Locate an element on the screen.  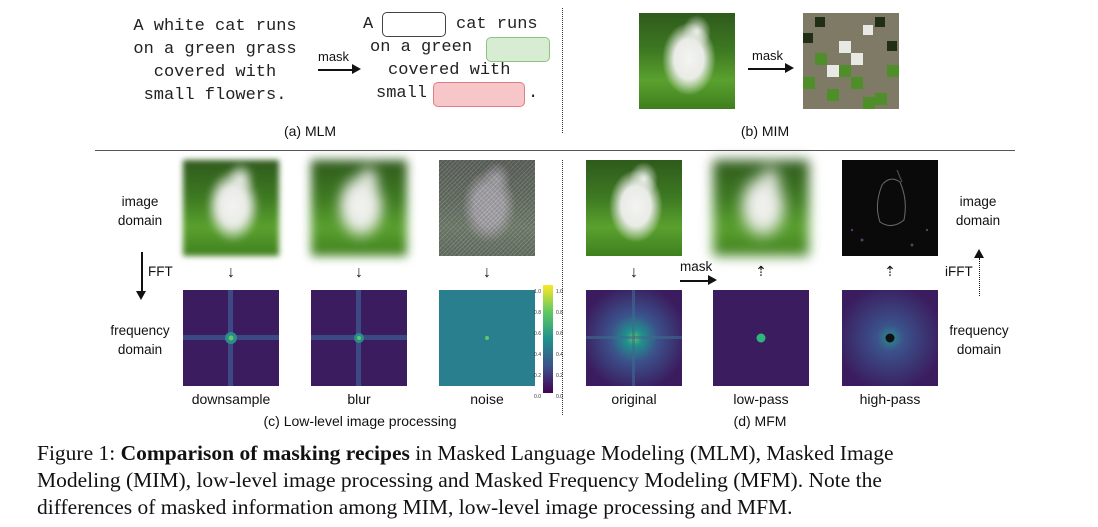
mlm-original-line: on a green grass is located at coordinates (215, 49).